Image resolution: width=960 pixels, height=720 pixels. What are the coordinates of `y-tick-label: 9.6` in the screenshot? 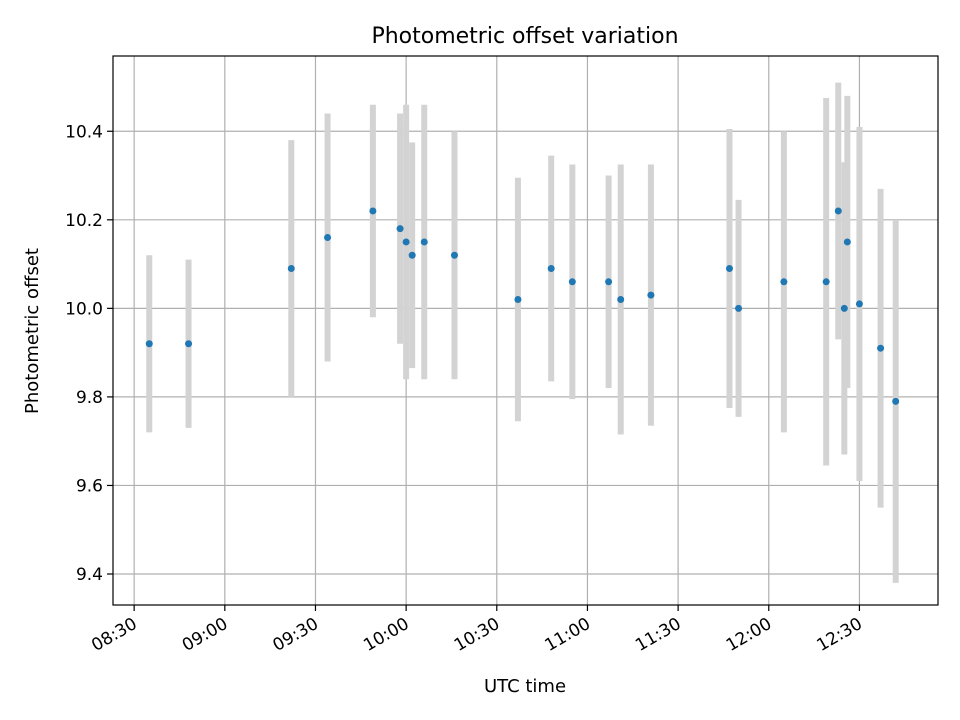 It's located at (89, 486).